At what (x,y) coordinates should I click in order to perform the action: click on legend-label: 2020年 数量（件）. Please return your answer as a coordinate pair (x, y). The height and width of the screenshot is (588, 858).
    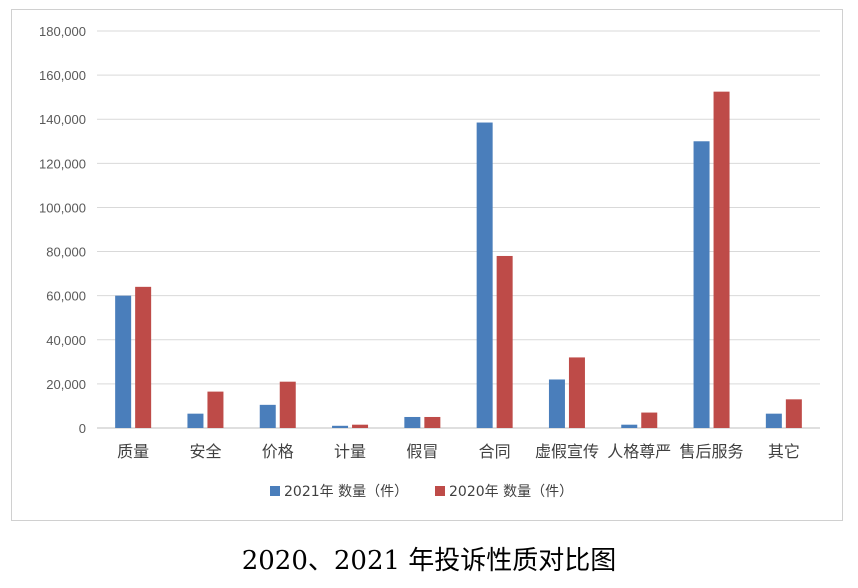
    Looking at the image, I should click on (511, 492).